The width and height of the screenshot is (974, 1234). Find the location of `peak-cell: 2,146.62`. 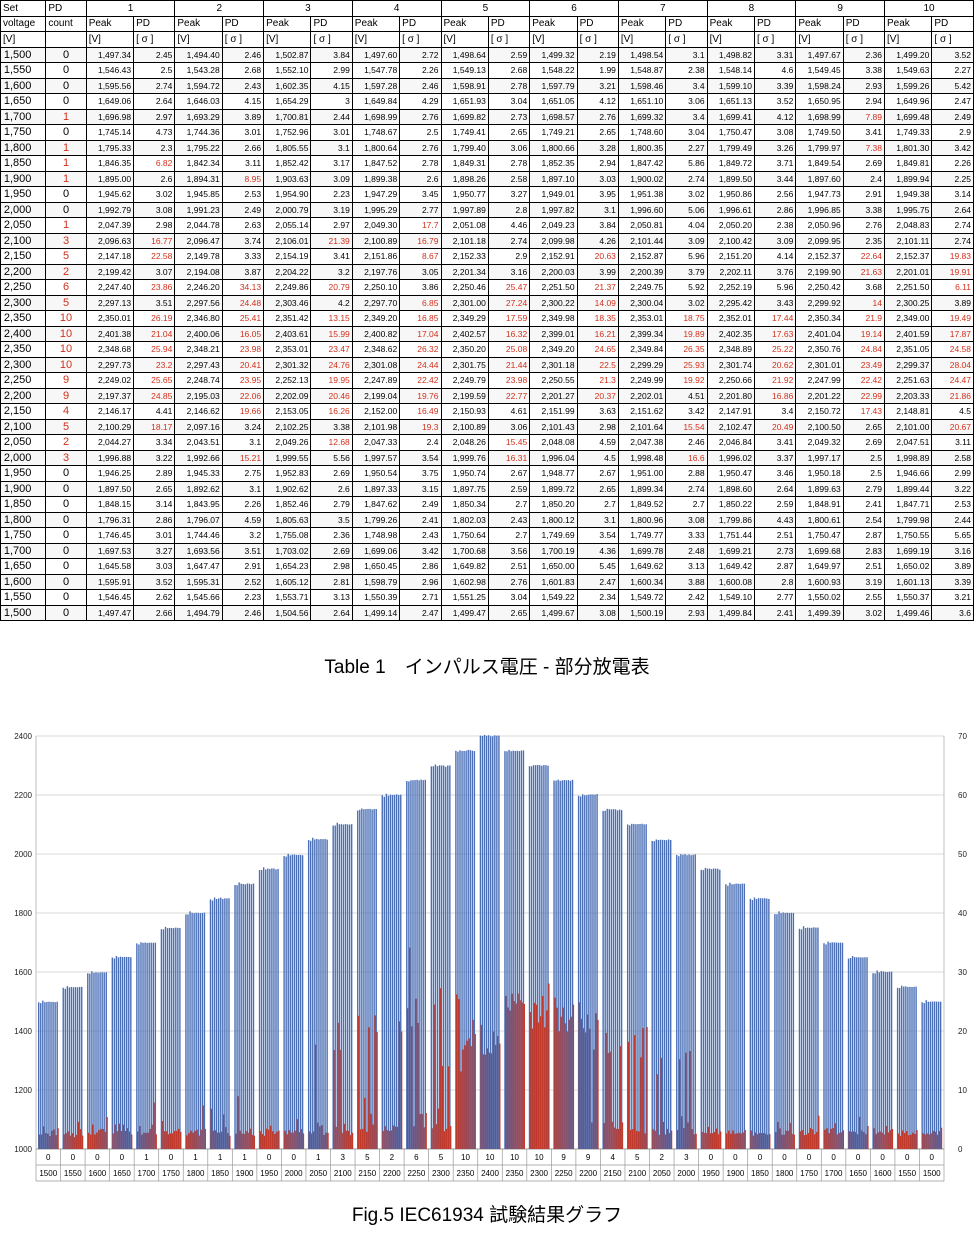

peak-cell: 2,146.62 is located at coordinates (198, 411).